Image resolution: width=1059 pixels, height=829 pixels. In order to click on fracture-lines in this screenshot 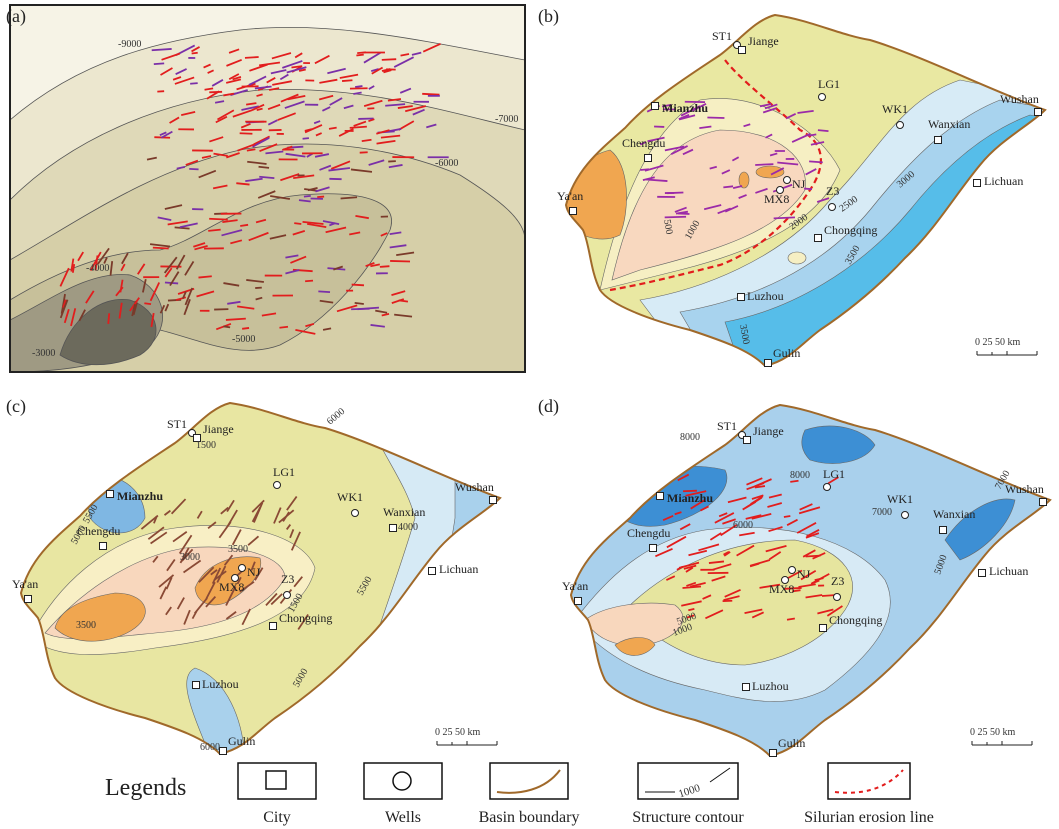, I will do `click(734, 160)`.